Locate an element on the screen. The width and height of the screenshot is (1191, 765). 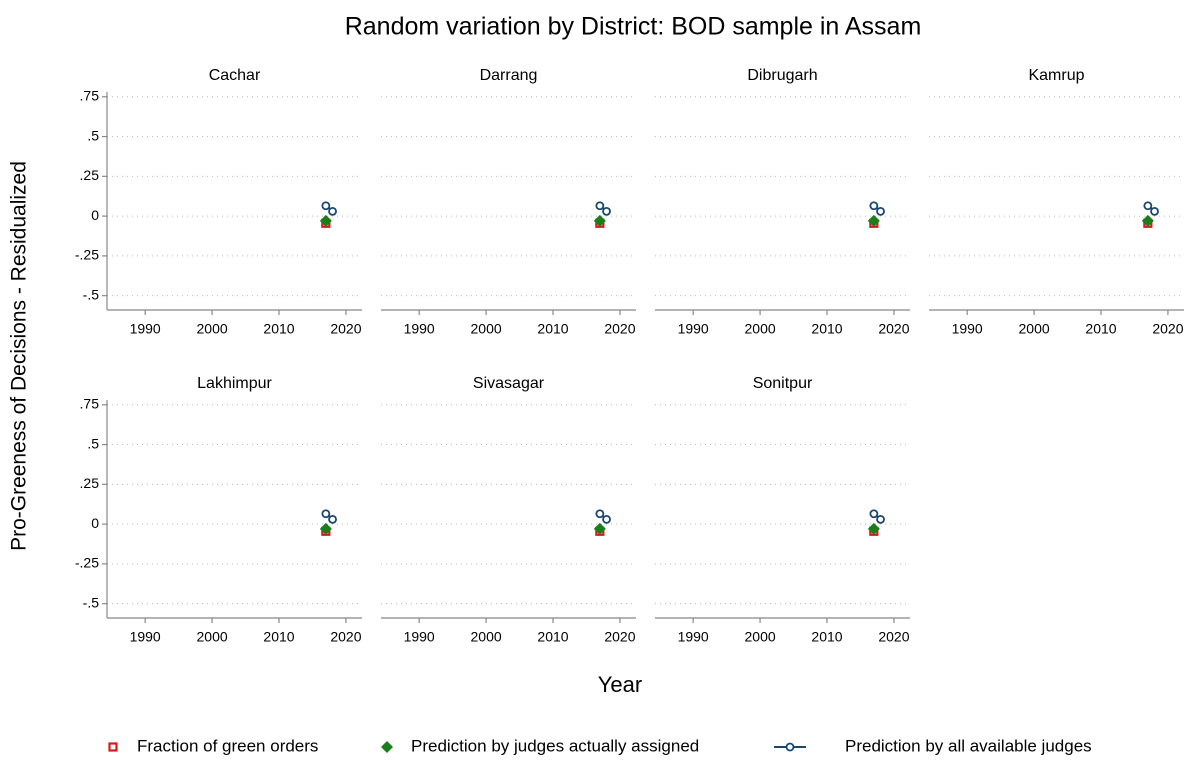
panel-title: Kamrup is located at coordinates (1056, 75).